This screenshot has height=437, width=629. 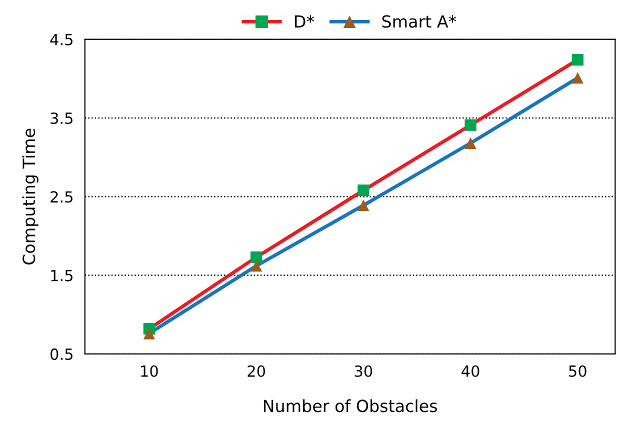 What do you see at coordinates (61, 354) in the screenshot?
I see `y-tick-label: 0.5` at bounding box center [61, 354].